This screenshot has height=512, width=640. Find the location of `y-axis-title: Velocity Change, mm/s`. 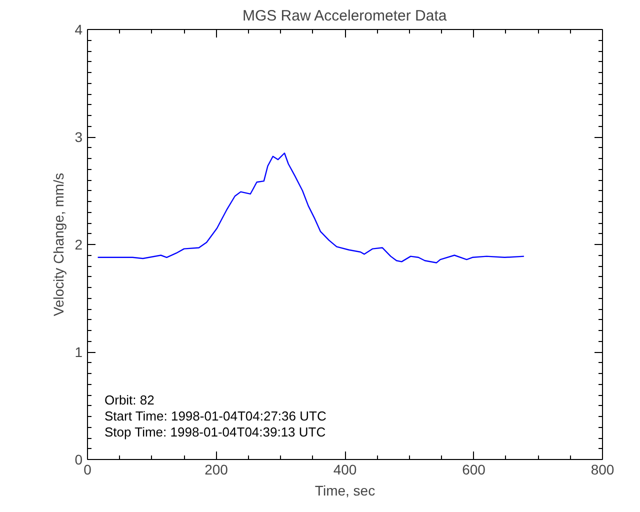

y-axis-title: Velocity Change, mm/s is located at coordinates (58, 244).